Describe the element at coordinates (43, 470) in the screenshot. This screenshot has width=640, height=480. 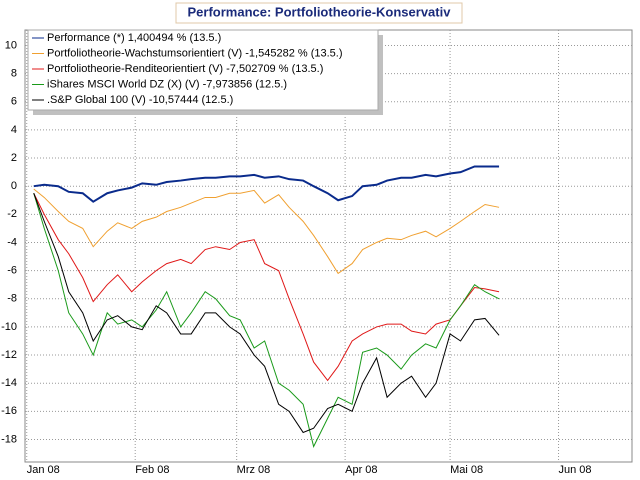
I see `x-tick-label: Jan 08` at that location.